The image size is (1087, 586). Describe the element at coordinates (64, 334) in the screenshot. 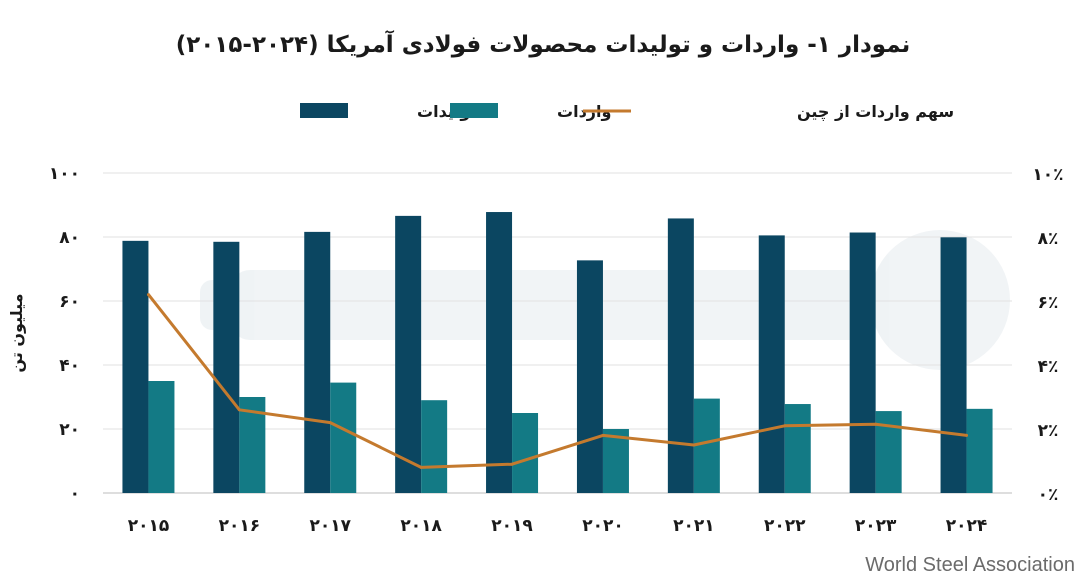

I see `y-axis-ticks: ۰ ۲۰ ۴۰ ۶۰ ۸۰ ۱۰۰` at that location.